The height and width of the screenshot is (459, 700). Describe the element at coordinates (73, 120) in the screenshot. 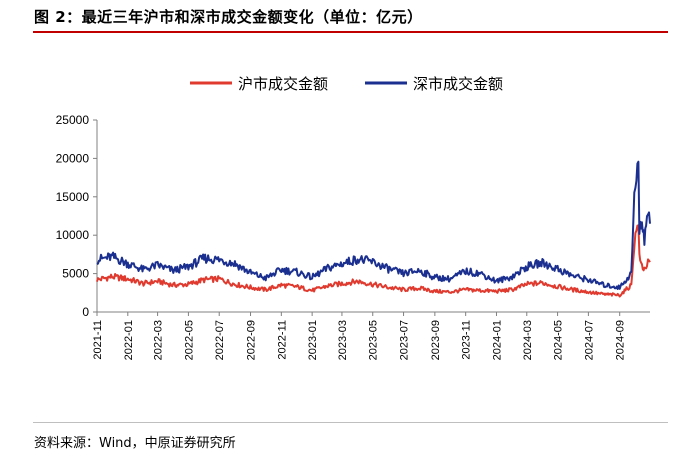

I see `y-tick-label: 25000` at that location.